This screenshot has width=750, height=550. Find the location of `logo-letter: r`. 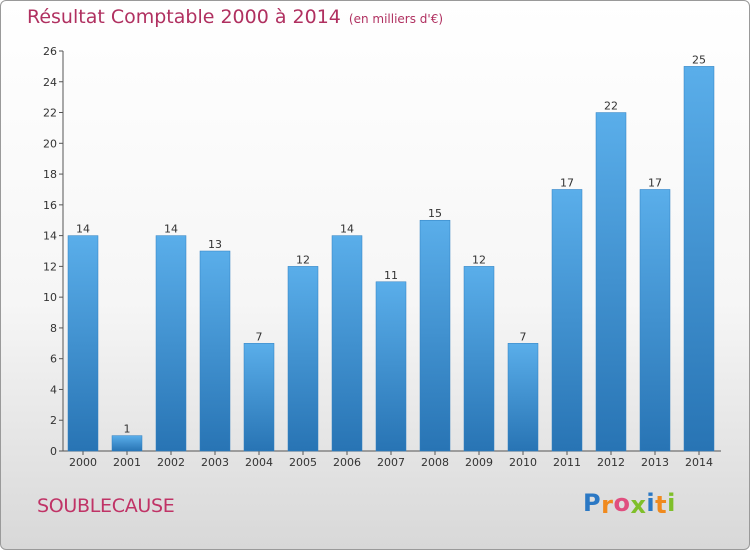

logo-letter: r is located at coordinates (607, 505).